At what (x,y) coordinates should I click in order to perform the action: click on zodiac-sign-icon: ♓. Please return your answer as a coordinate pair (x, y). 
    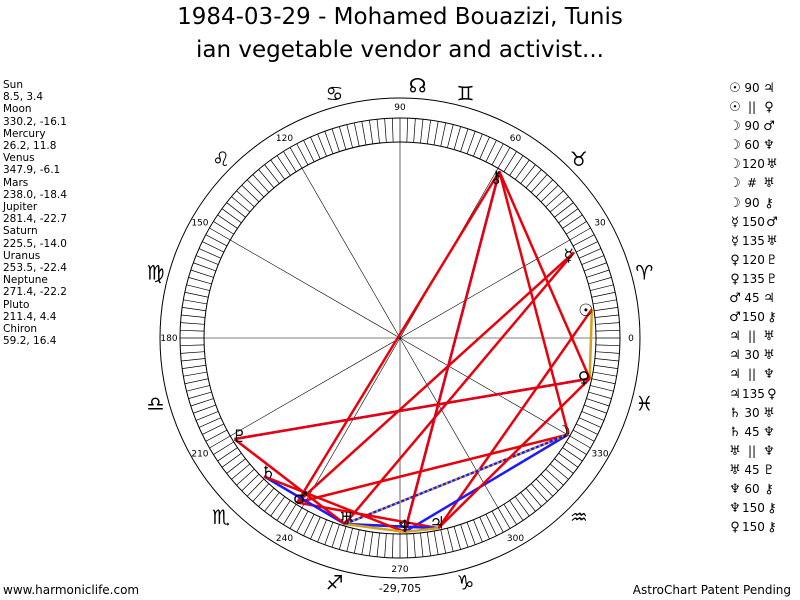
    Looking at the image, I should click on (644, 403).